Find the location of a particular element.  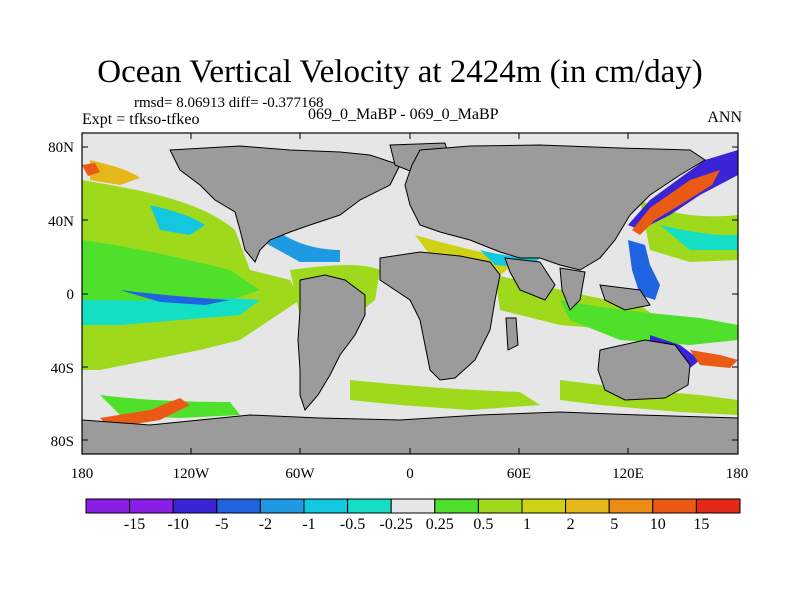

lon-tick-label: 120E is located at coordinates (628, 474).